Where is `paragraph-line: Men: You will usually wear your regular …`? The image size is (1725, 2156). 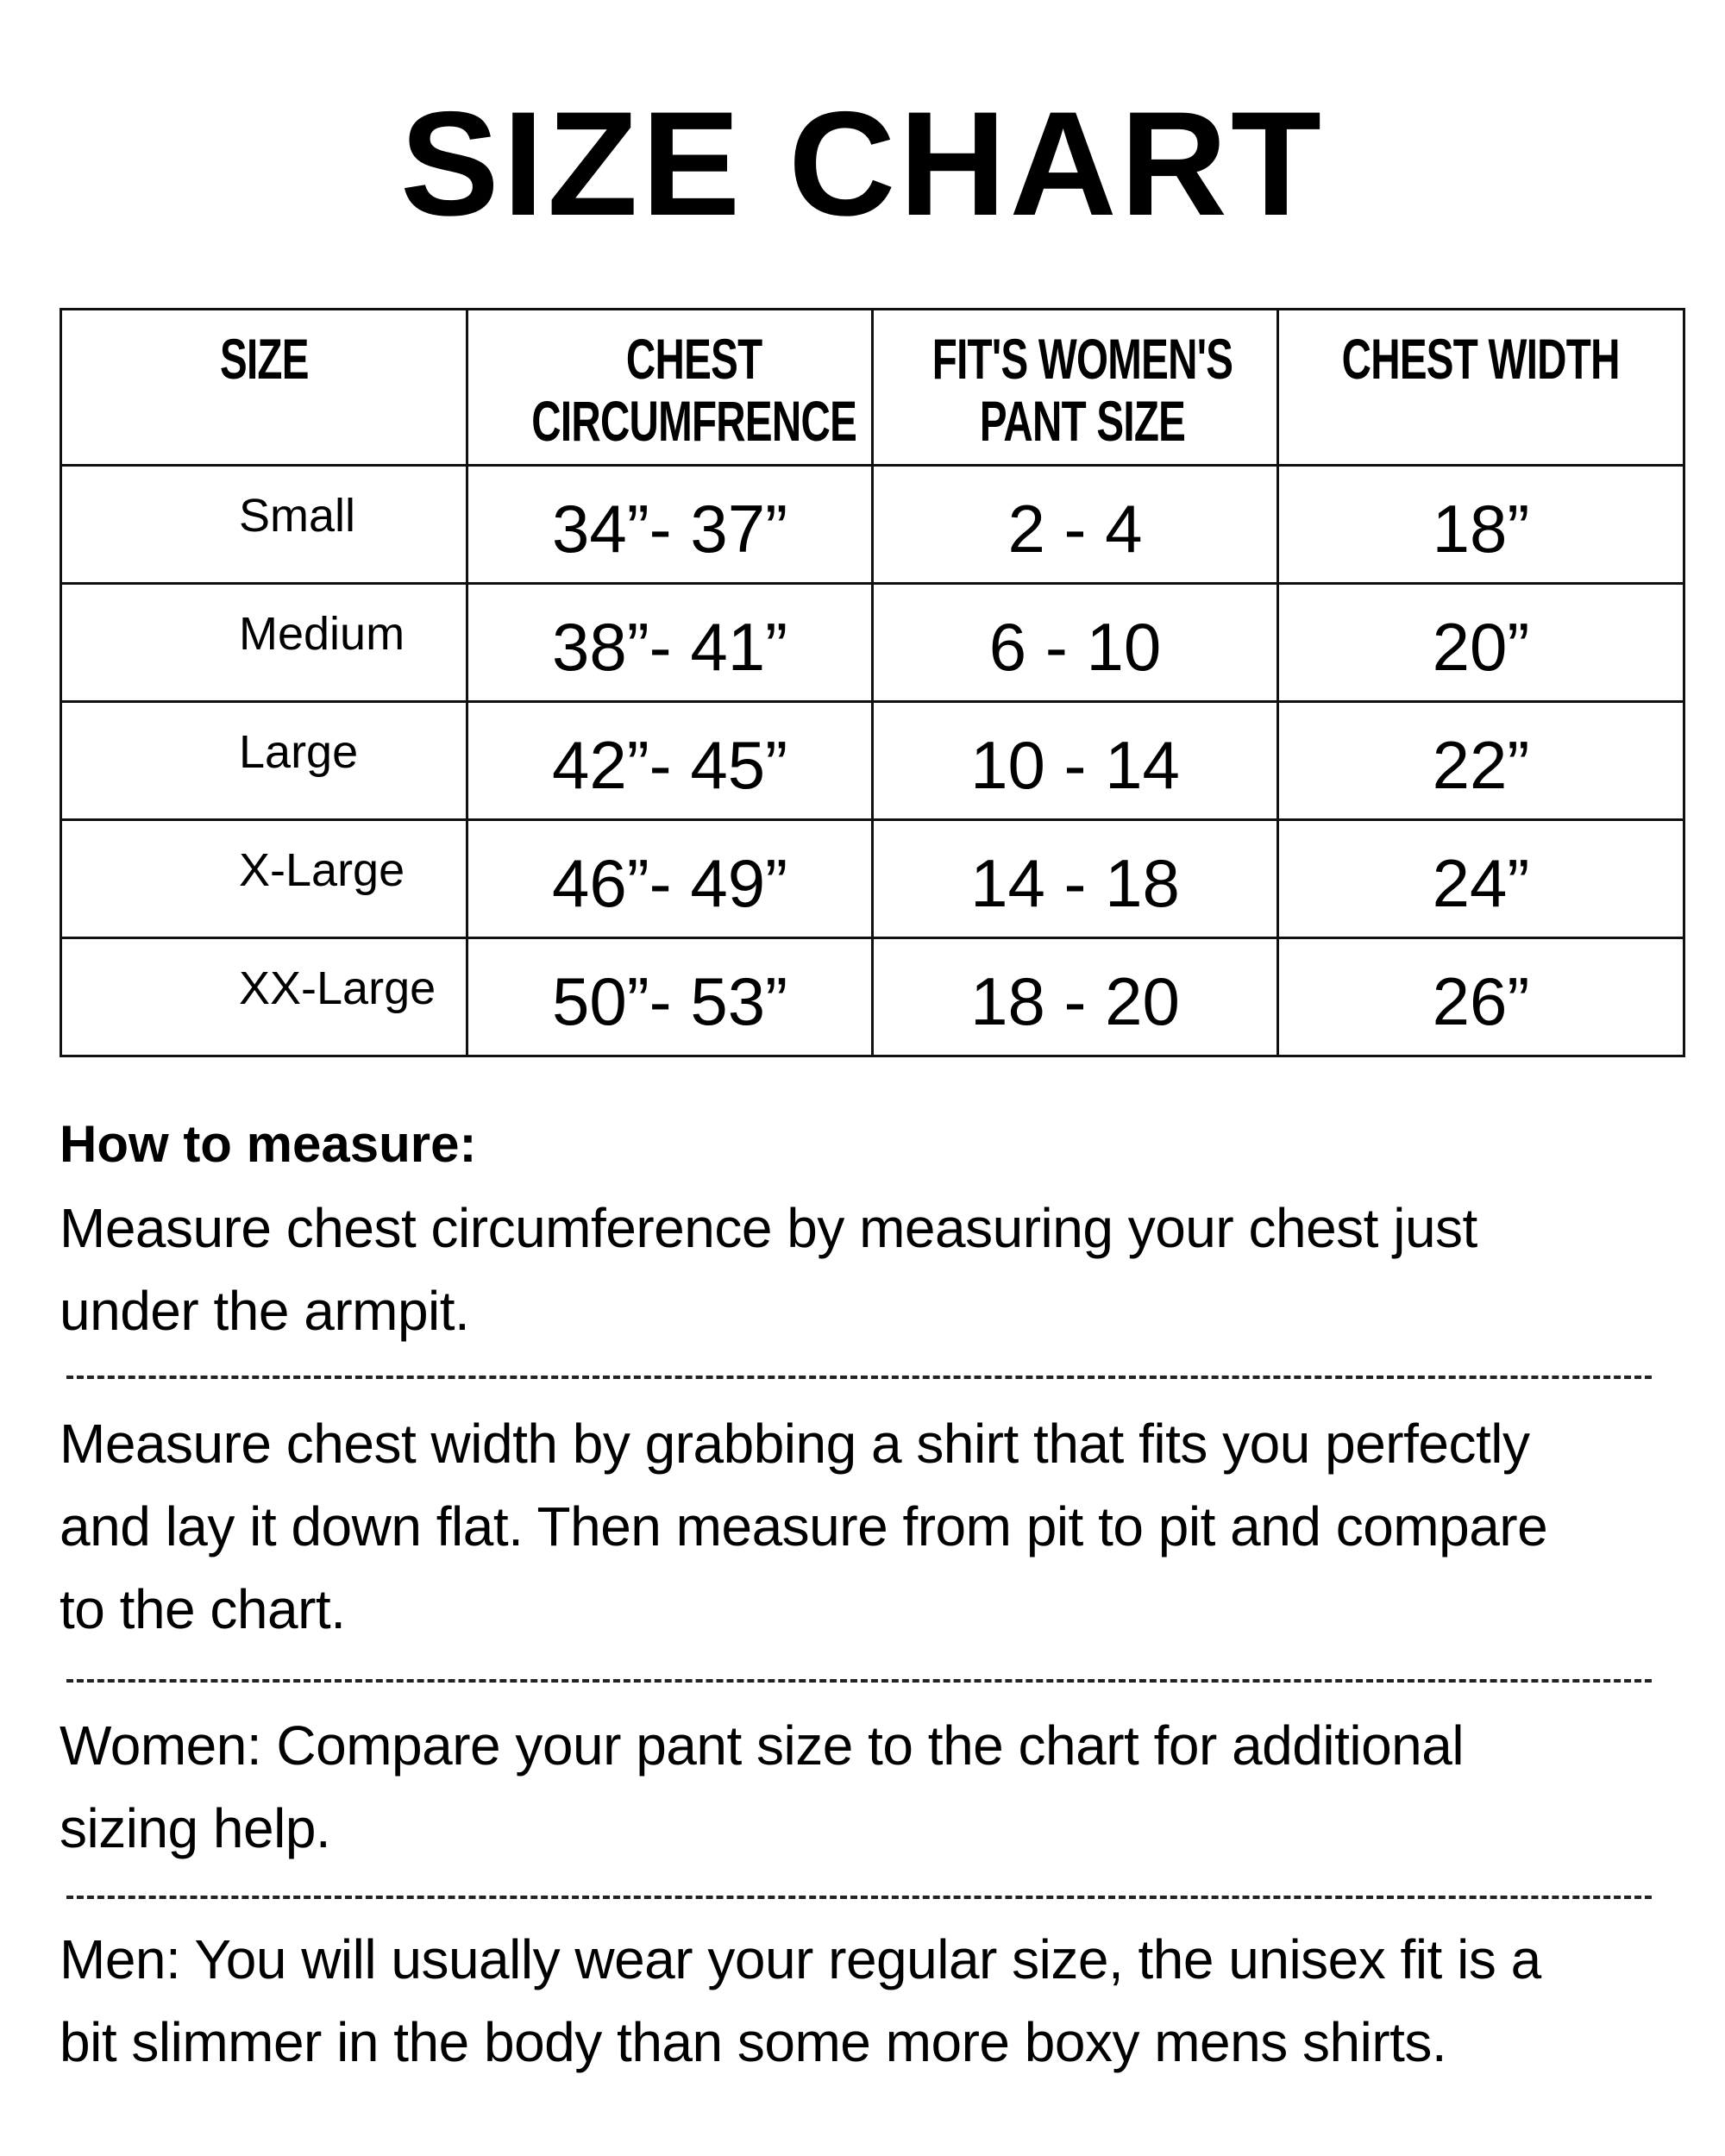 paragraph-line: Men: You will usually wear your regular … is located at coordinates (800, 1959).